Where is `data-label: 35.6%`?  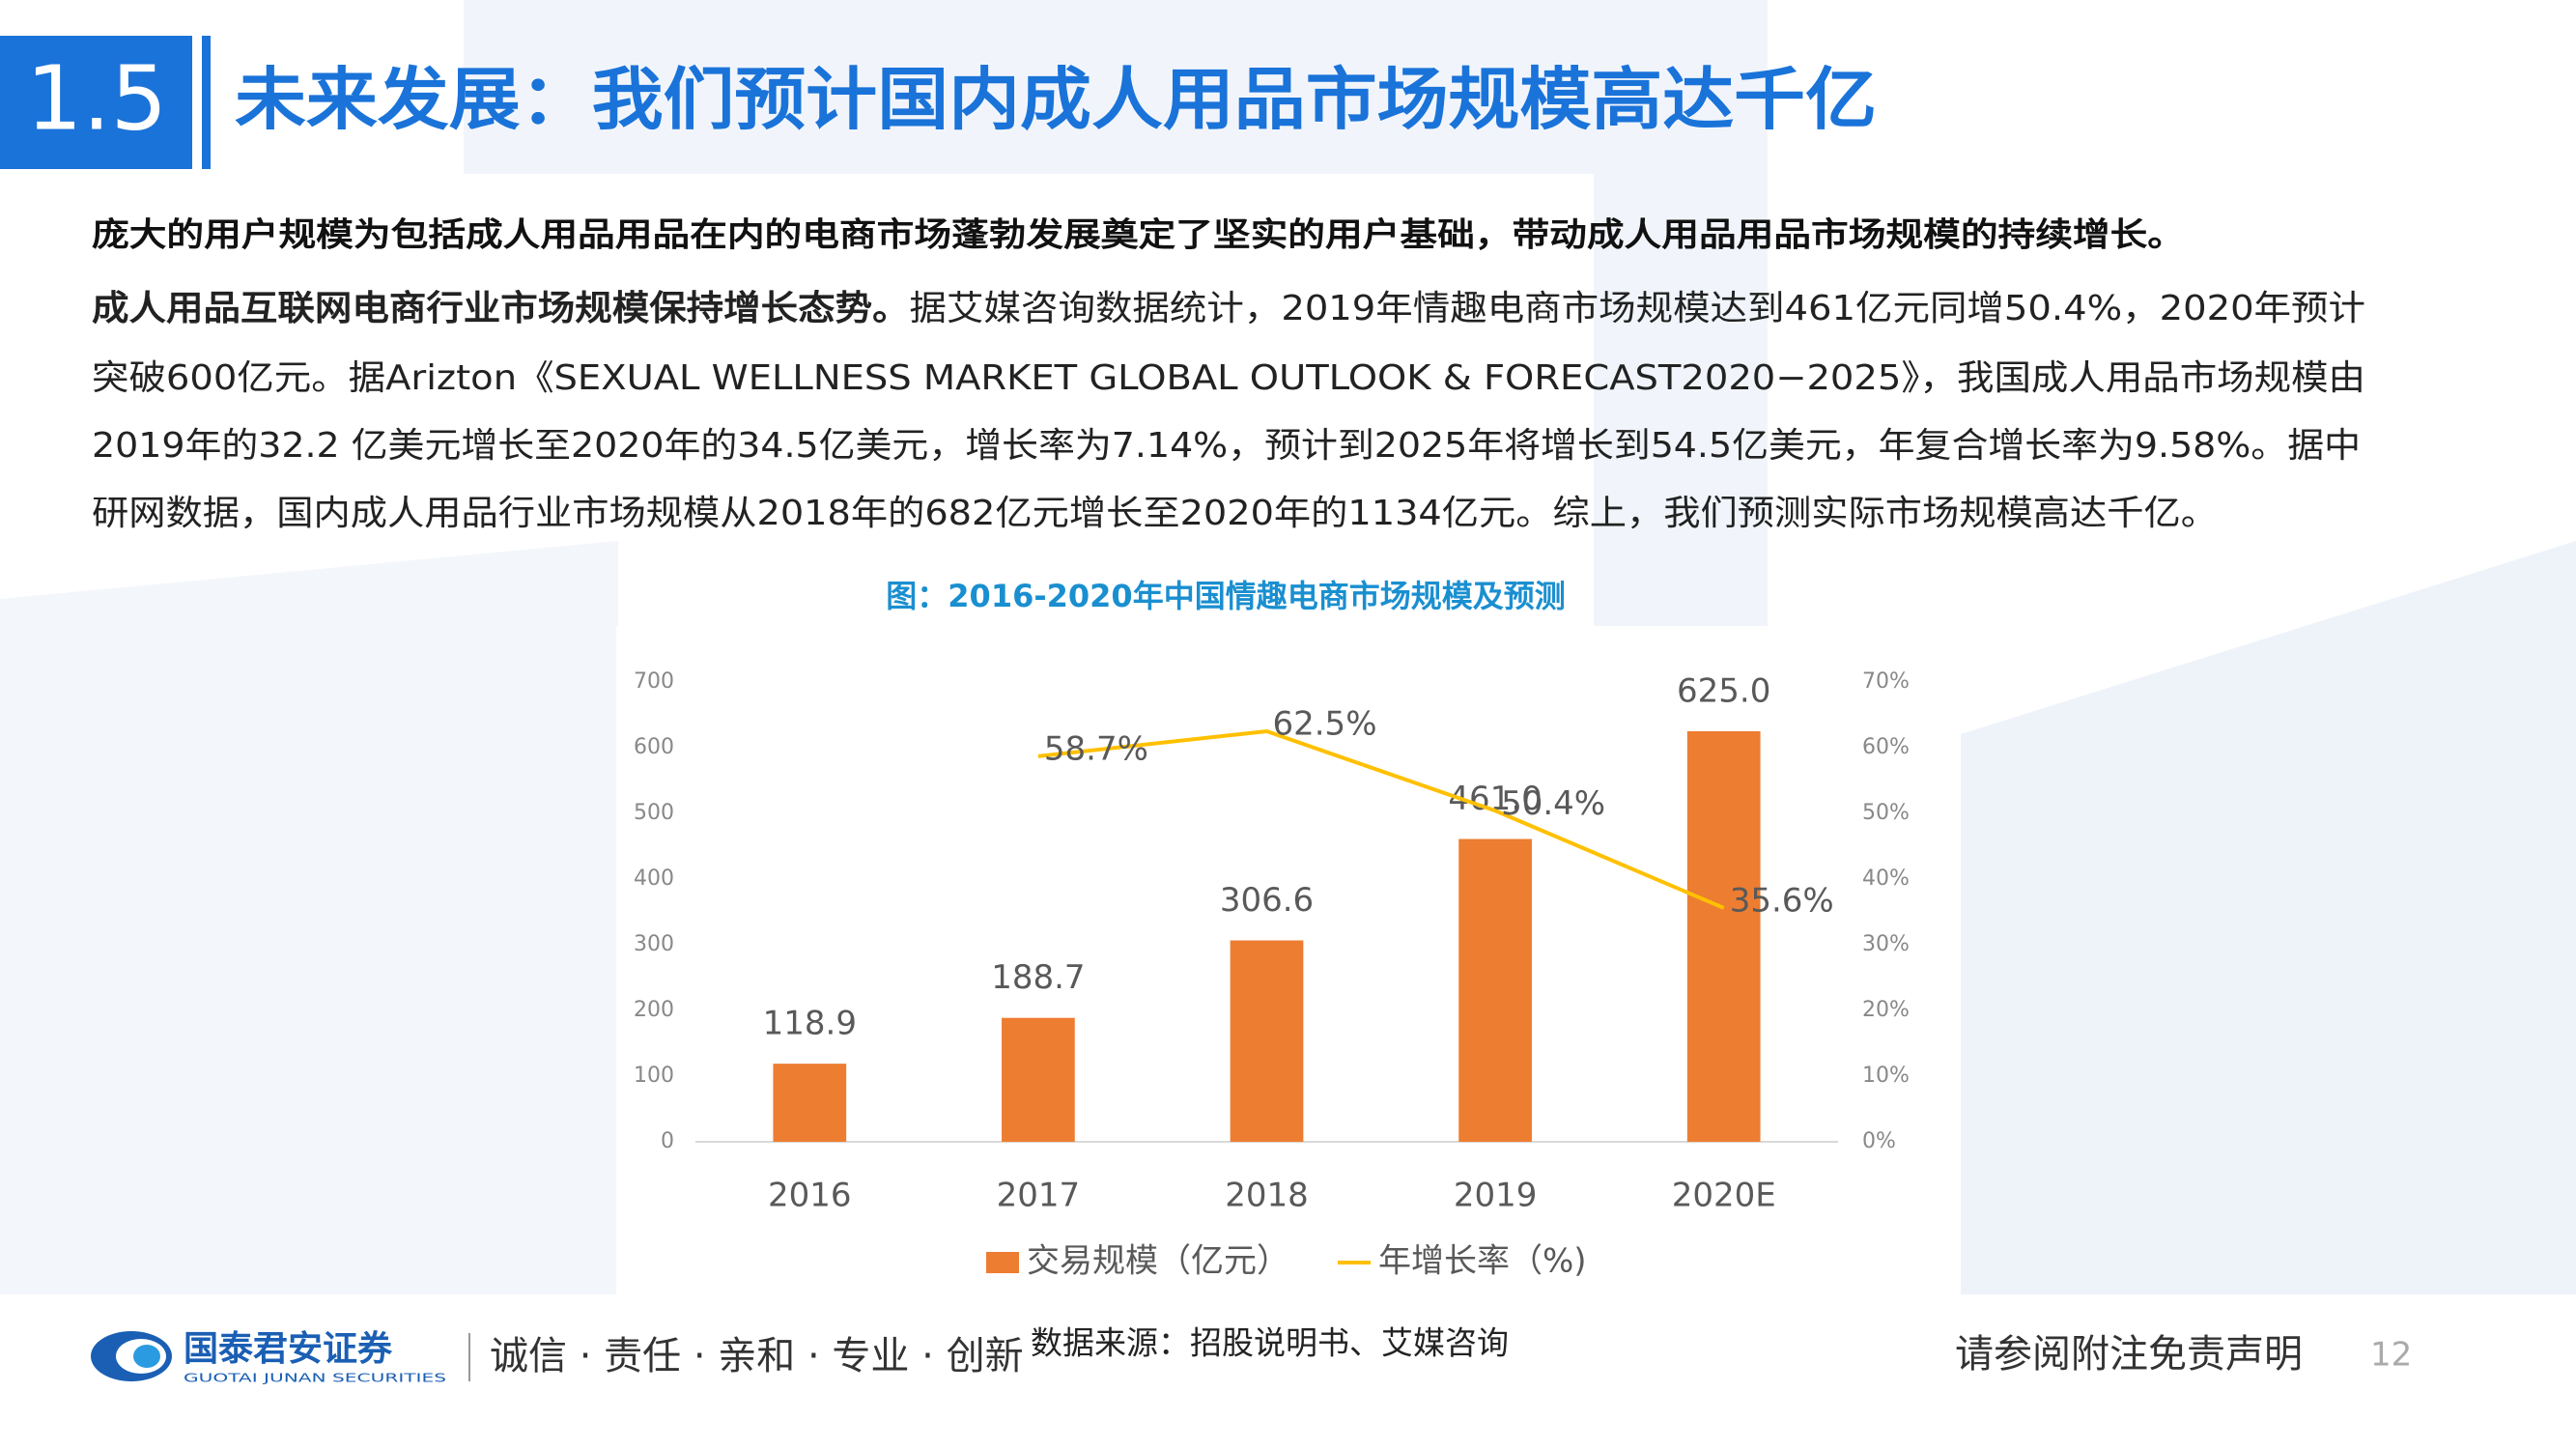 data-label: 35.6% is located at coordinates (1782, 900).